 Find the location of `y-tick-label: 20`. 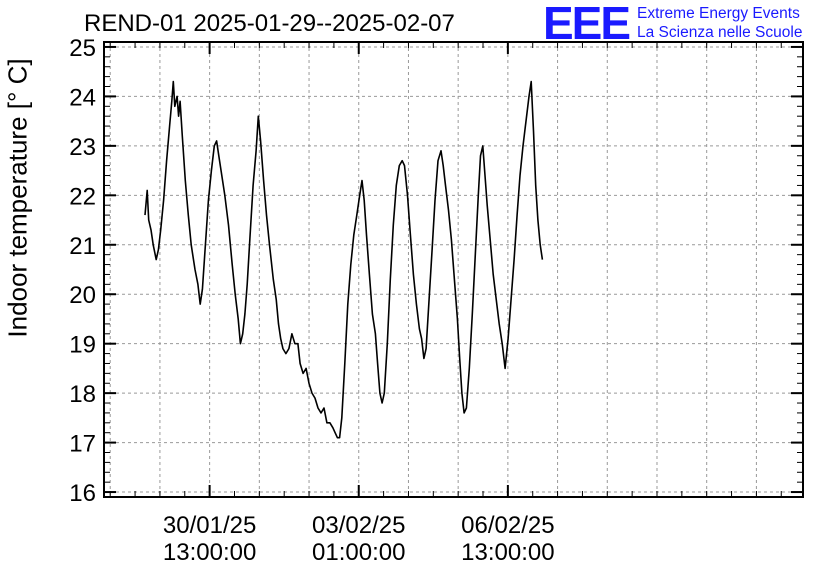

y-tick-label: 20 is located at coordinates (82, 295).